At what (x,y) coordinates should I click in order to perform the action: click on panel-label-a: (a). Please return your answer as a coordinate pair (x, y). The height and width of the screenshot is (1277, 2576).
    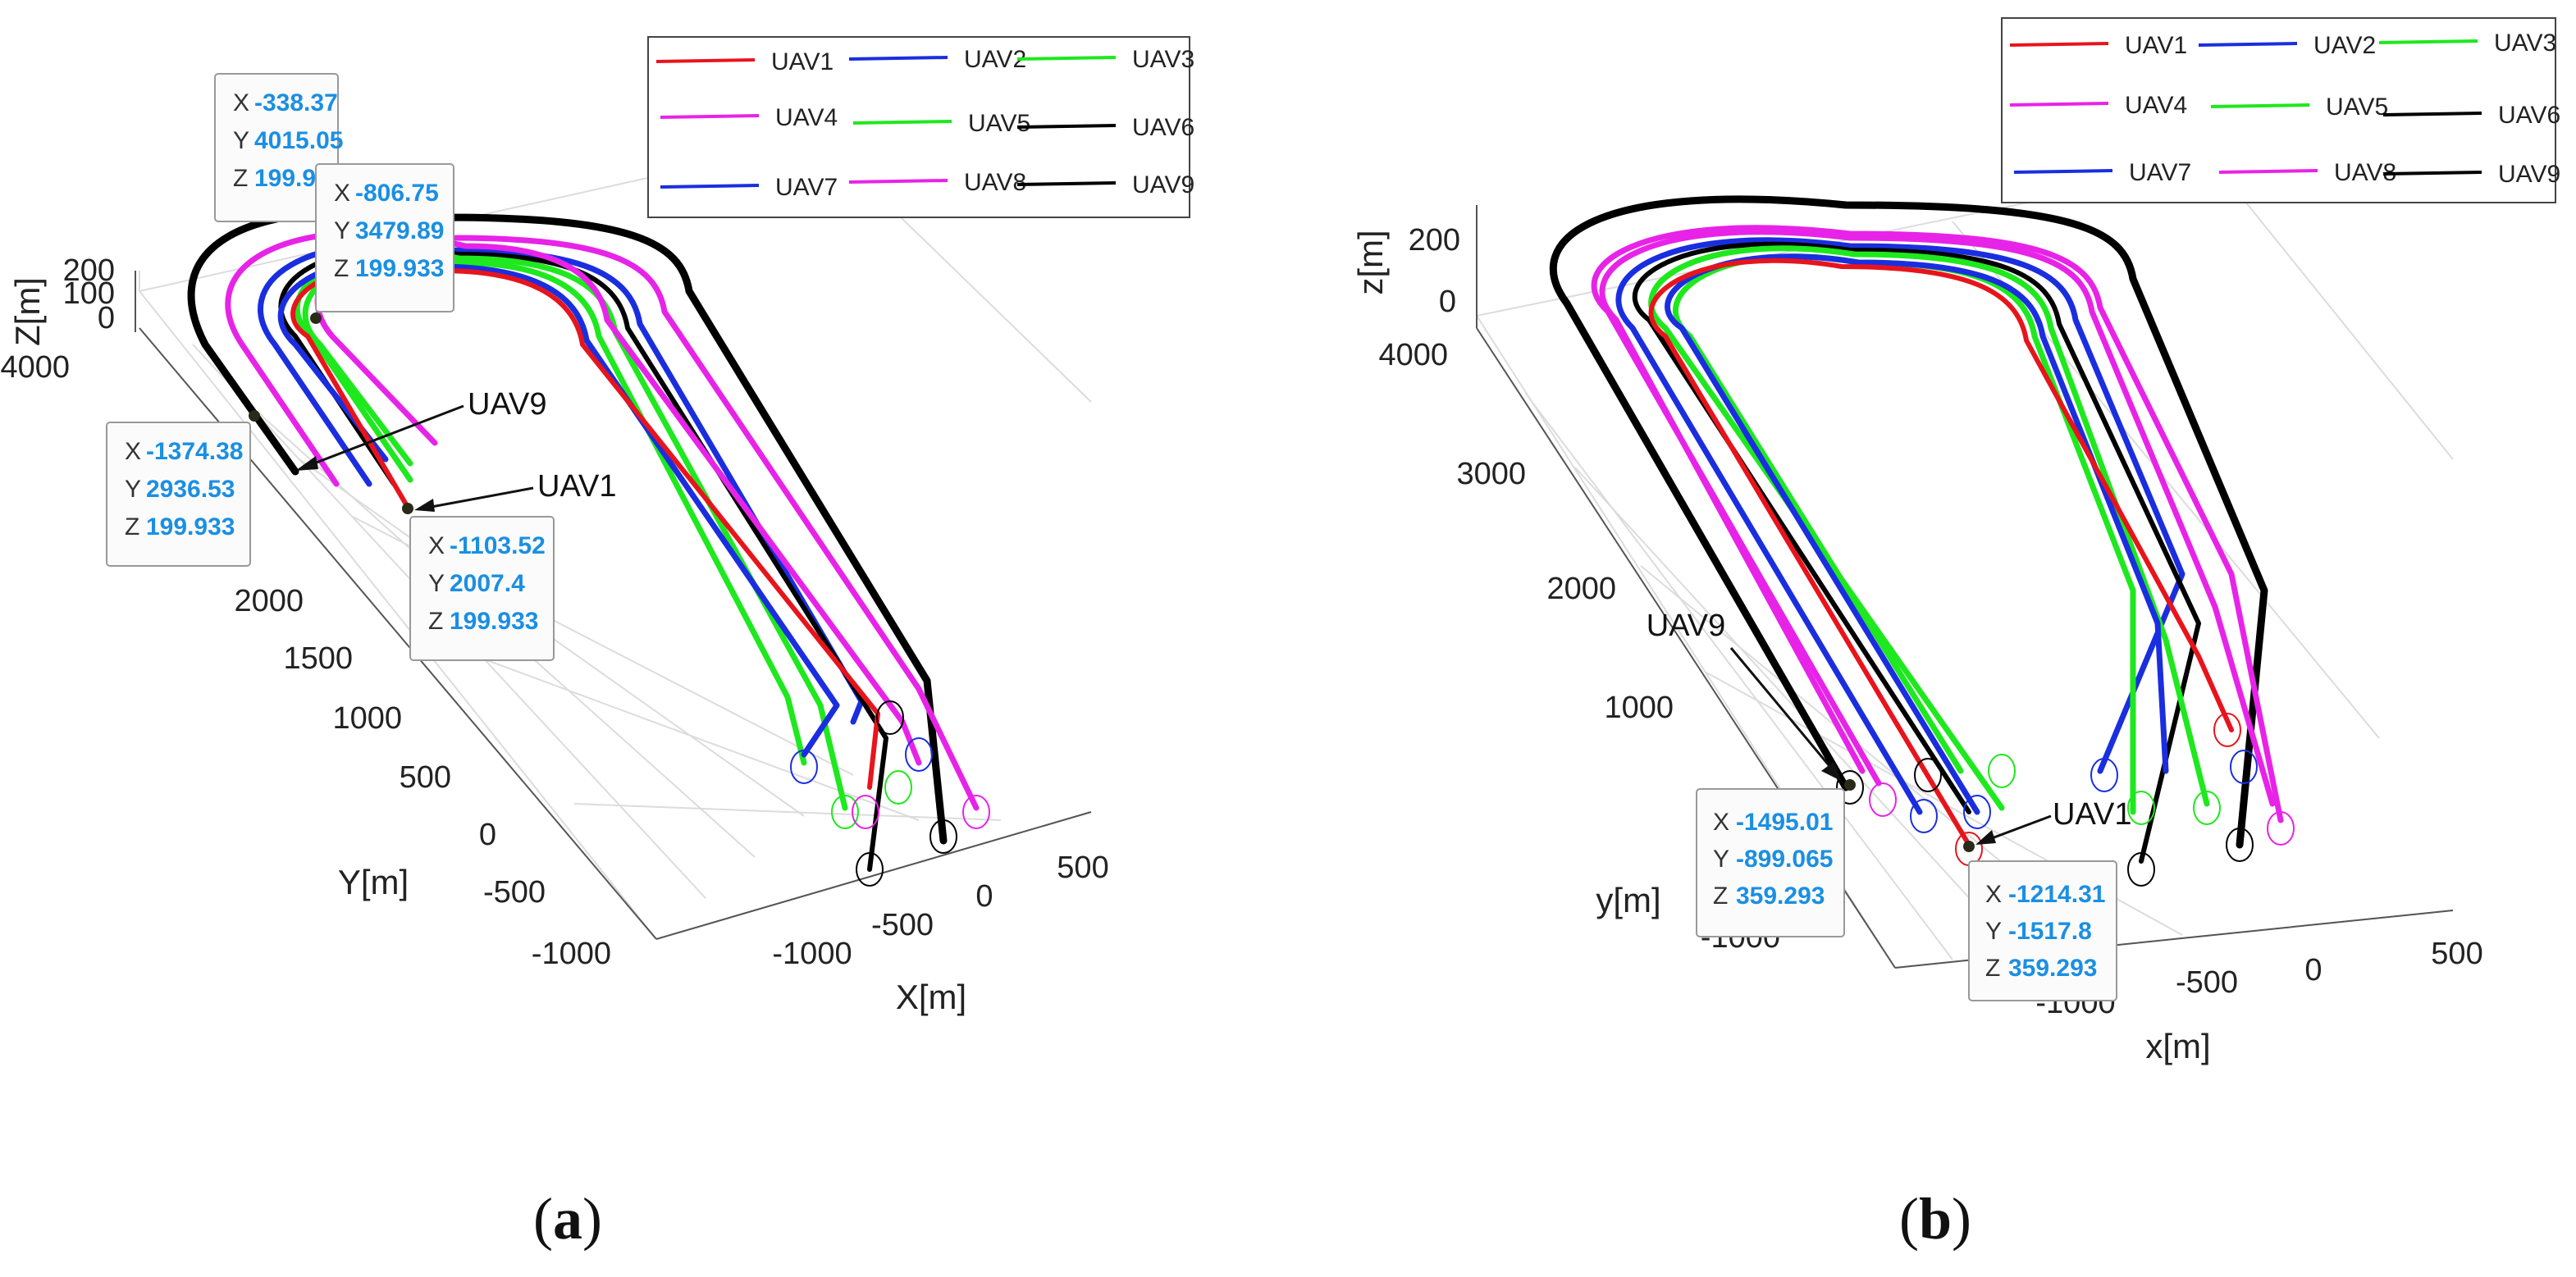
    Looking at the image, I should click on (567, 1219).